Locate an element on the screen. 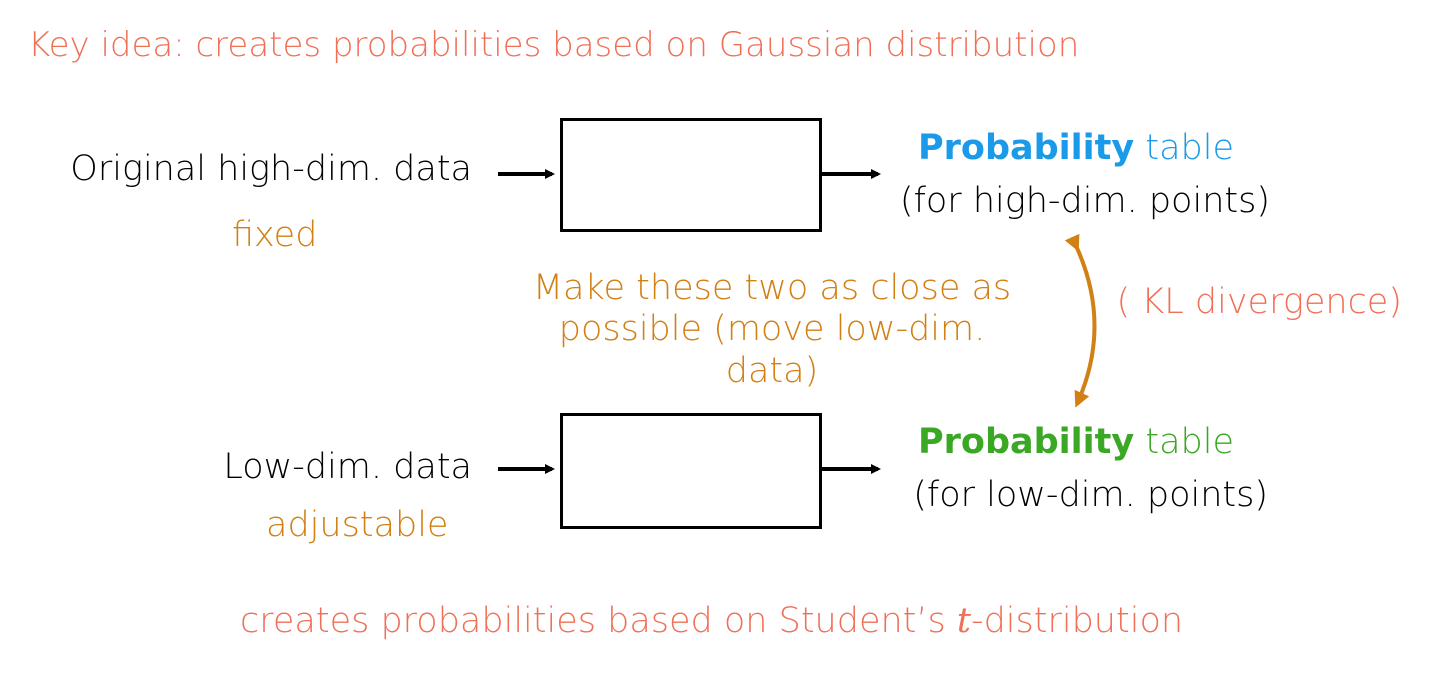 The width and height of the screenshot is (1456, 678). make-close-line-2: possible (move low-dim. data) is located at coordinates (772, 350).